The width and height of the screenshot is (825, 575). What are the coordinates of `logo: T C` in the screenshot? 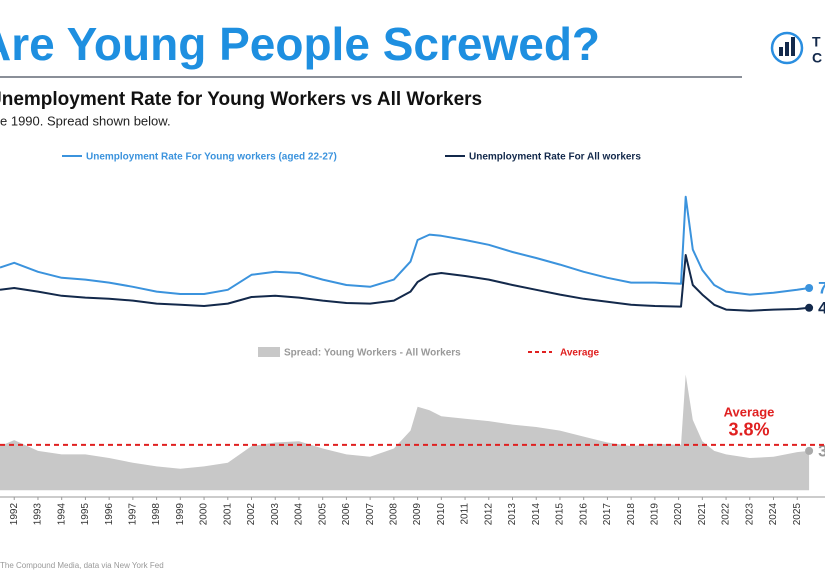 It's located at (796, 48).